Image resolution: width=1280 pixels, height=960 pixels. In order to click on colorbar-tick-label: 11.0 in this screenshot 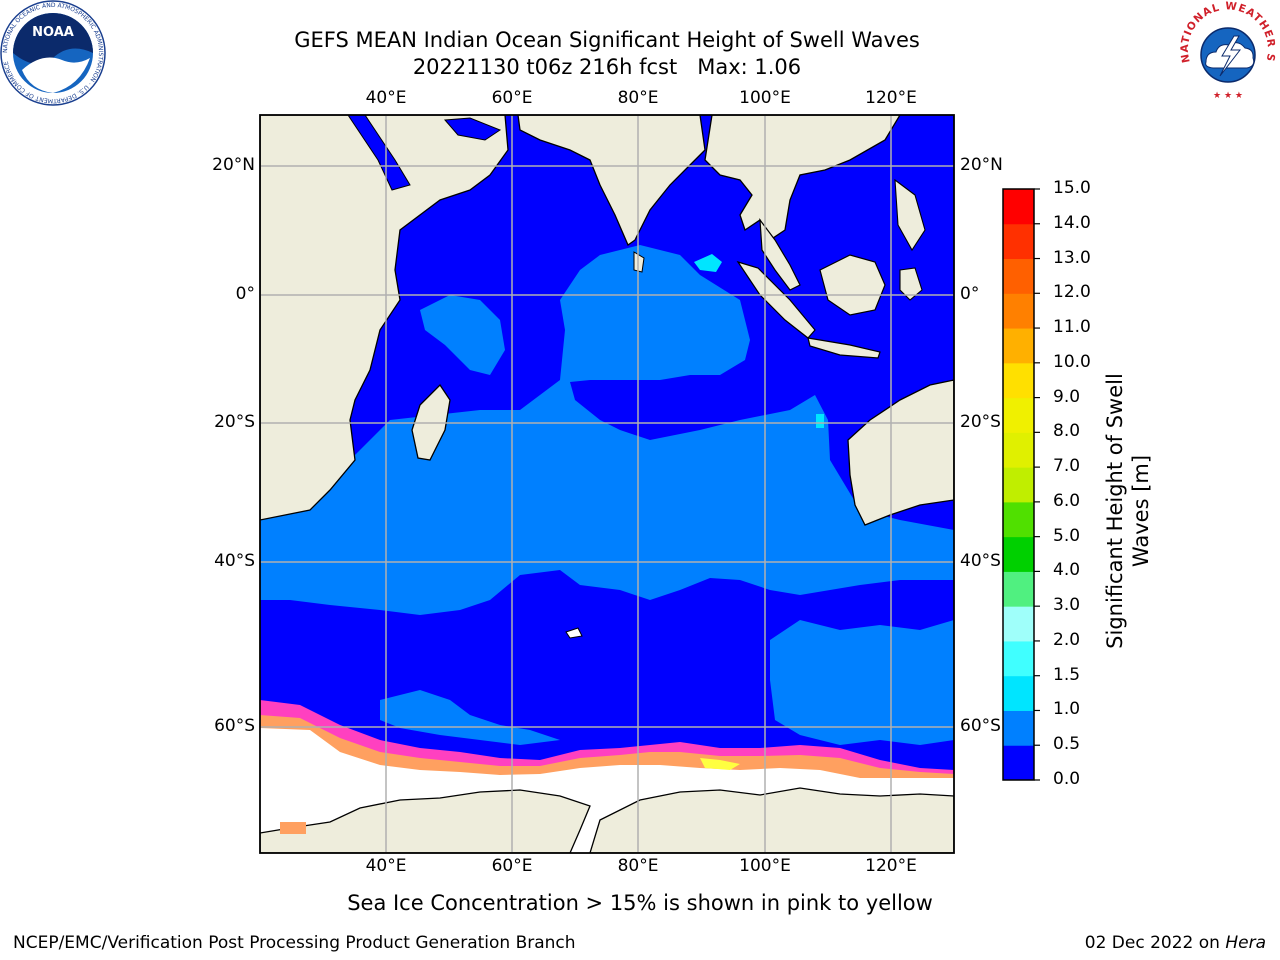, I will do `click(1072, 327)`.